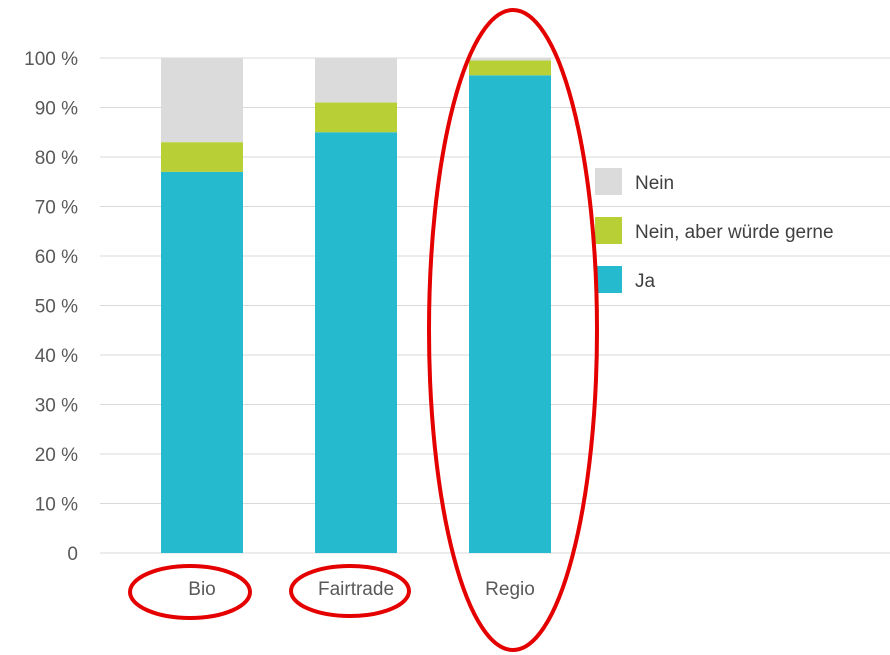 The image size is (890, 655). I want to click on bar-bio-nein, so click(202, 100).